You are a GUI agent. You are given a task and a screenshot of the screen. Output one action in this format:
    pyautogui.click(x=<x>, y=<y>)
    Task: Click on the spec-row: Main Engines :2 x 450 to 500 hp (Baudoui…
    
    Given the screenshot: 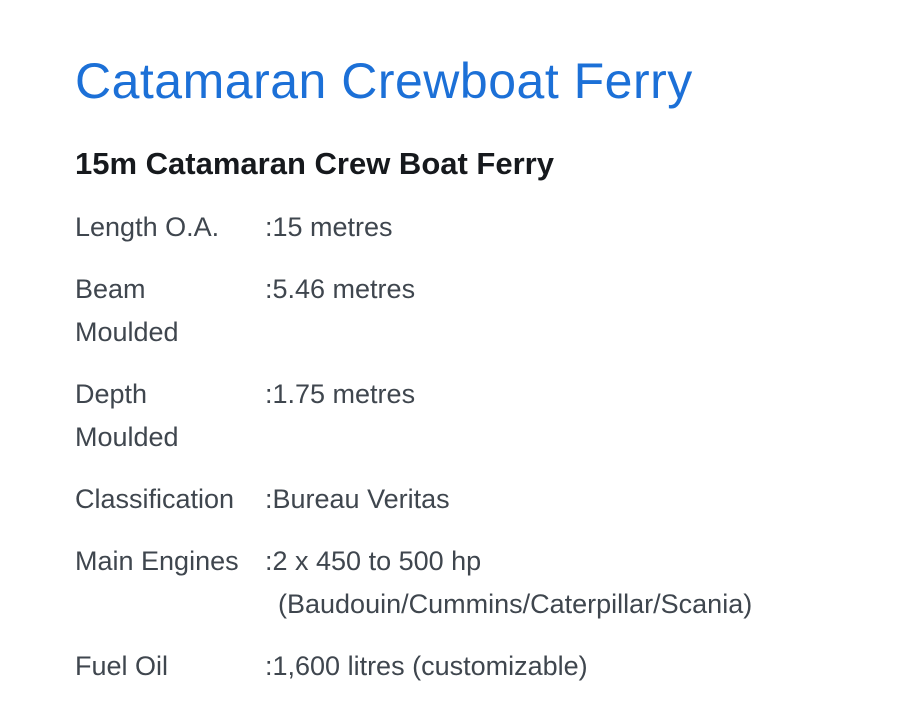 What is the action you would take?
    pyautogui.click(x=468, y=583)
    